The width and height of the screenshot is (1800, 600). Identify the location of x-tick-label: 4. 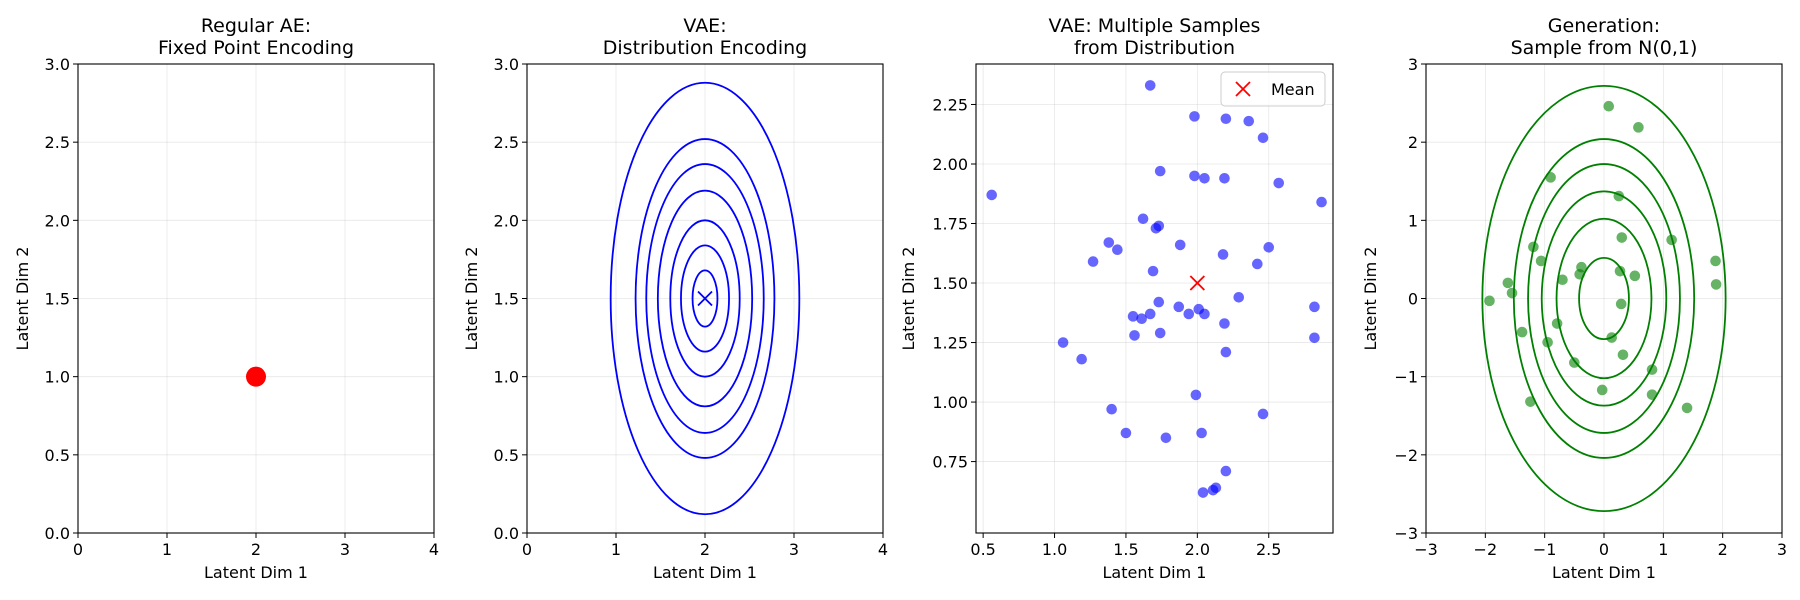
(883, 549).